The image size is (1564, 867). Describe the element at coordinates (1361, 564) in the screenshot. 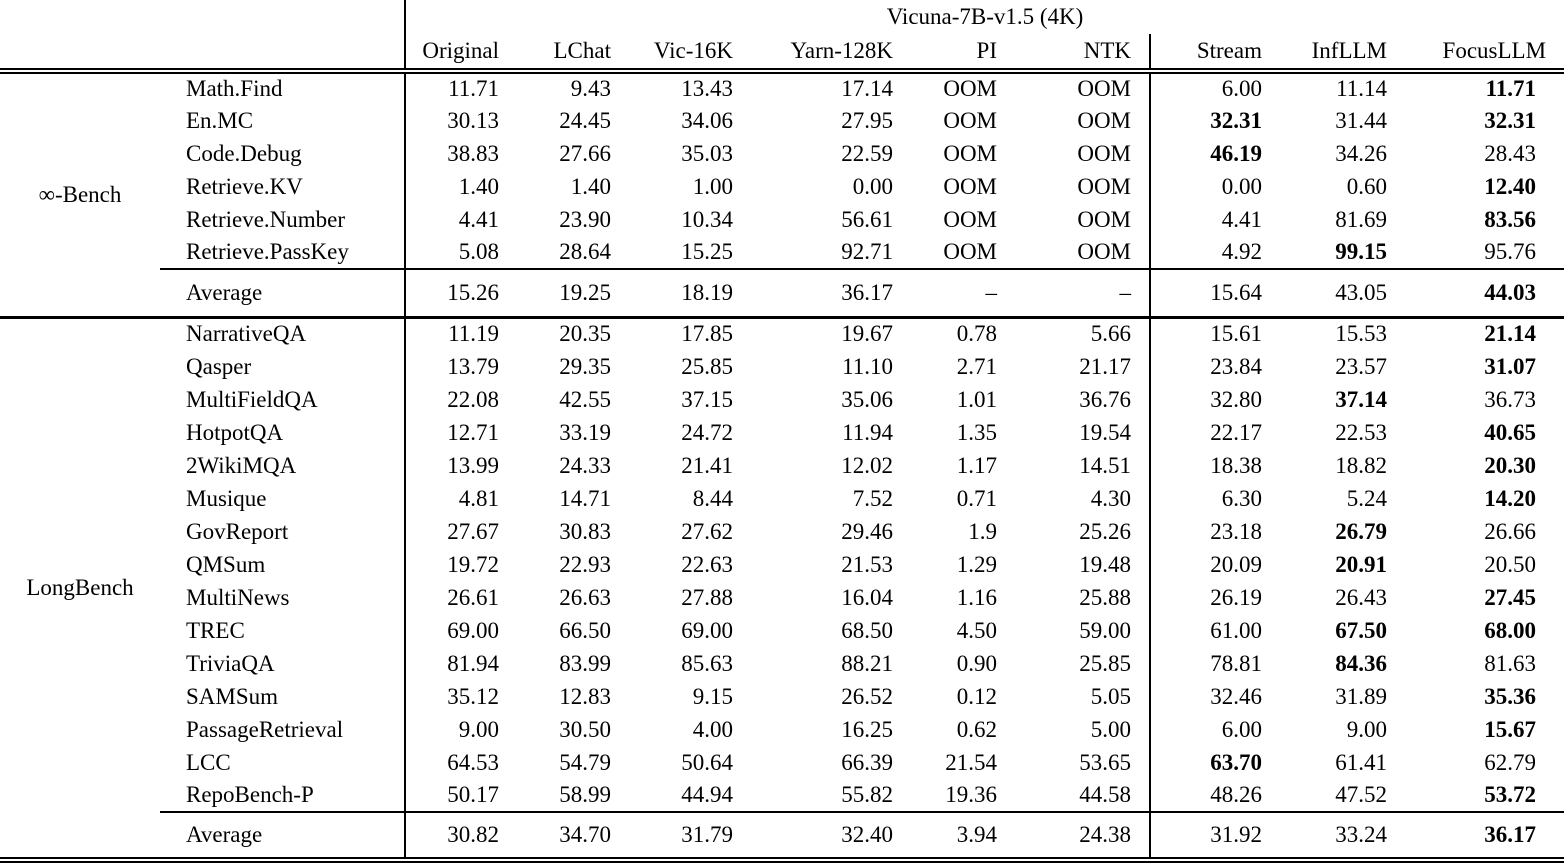

I see `cell-infllm: 20.91` at that location.